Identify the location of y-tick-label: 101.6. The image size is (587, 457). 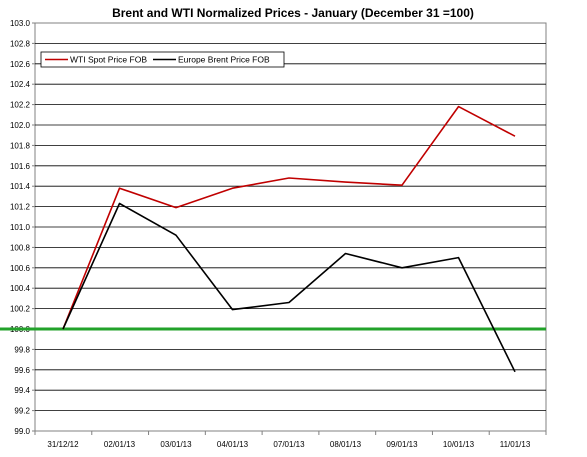
(20, 166).